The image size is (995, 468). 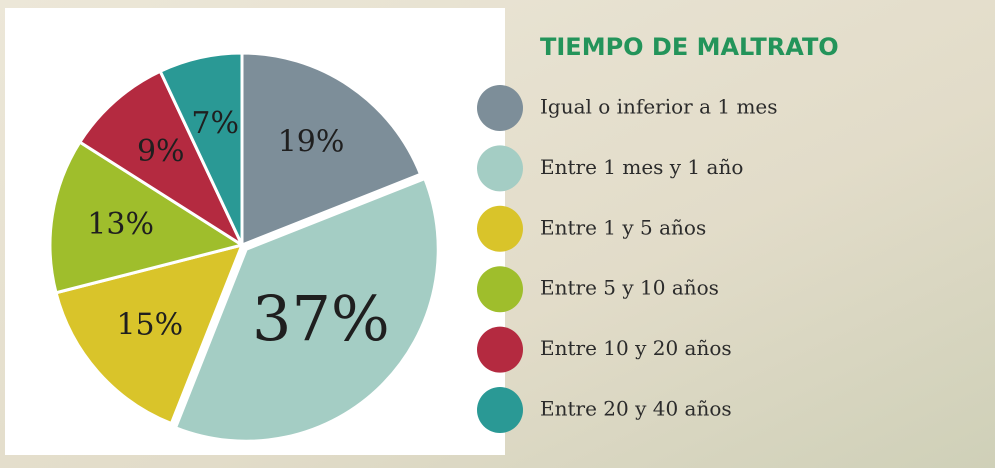 I want to click on slice-label: 15%, so click(x=149, y=324).